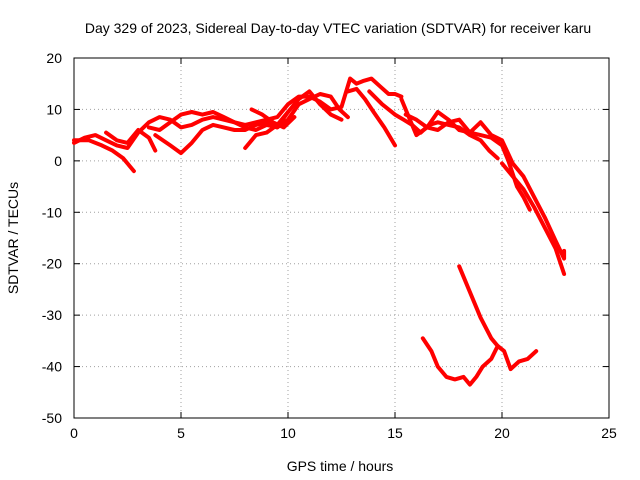  I want to click on x-tick-label: 25, so click(609, 433).